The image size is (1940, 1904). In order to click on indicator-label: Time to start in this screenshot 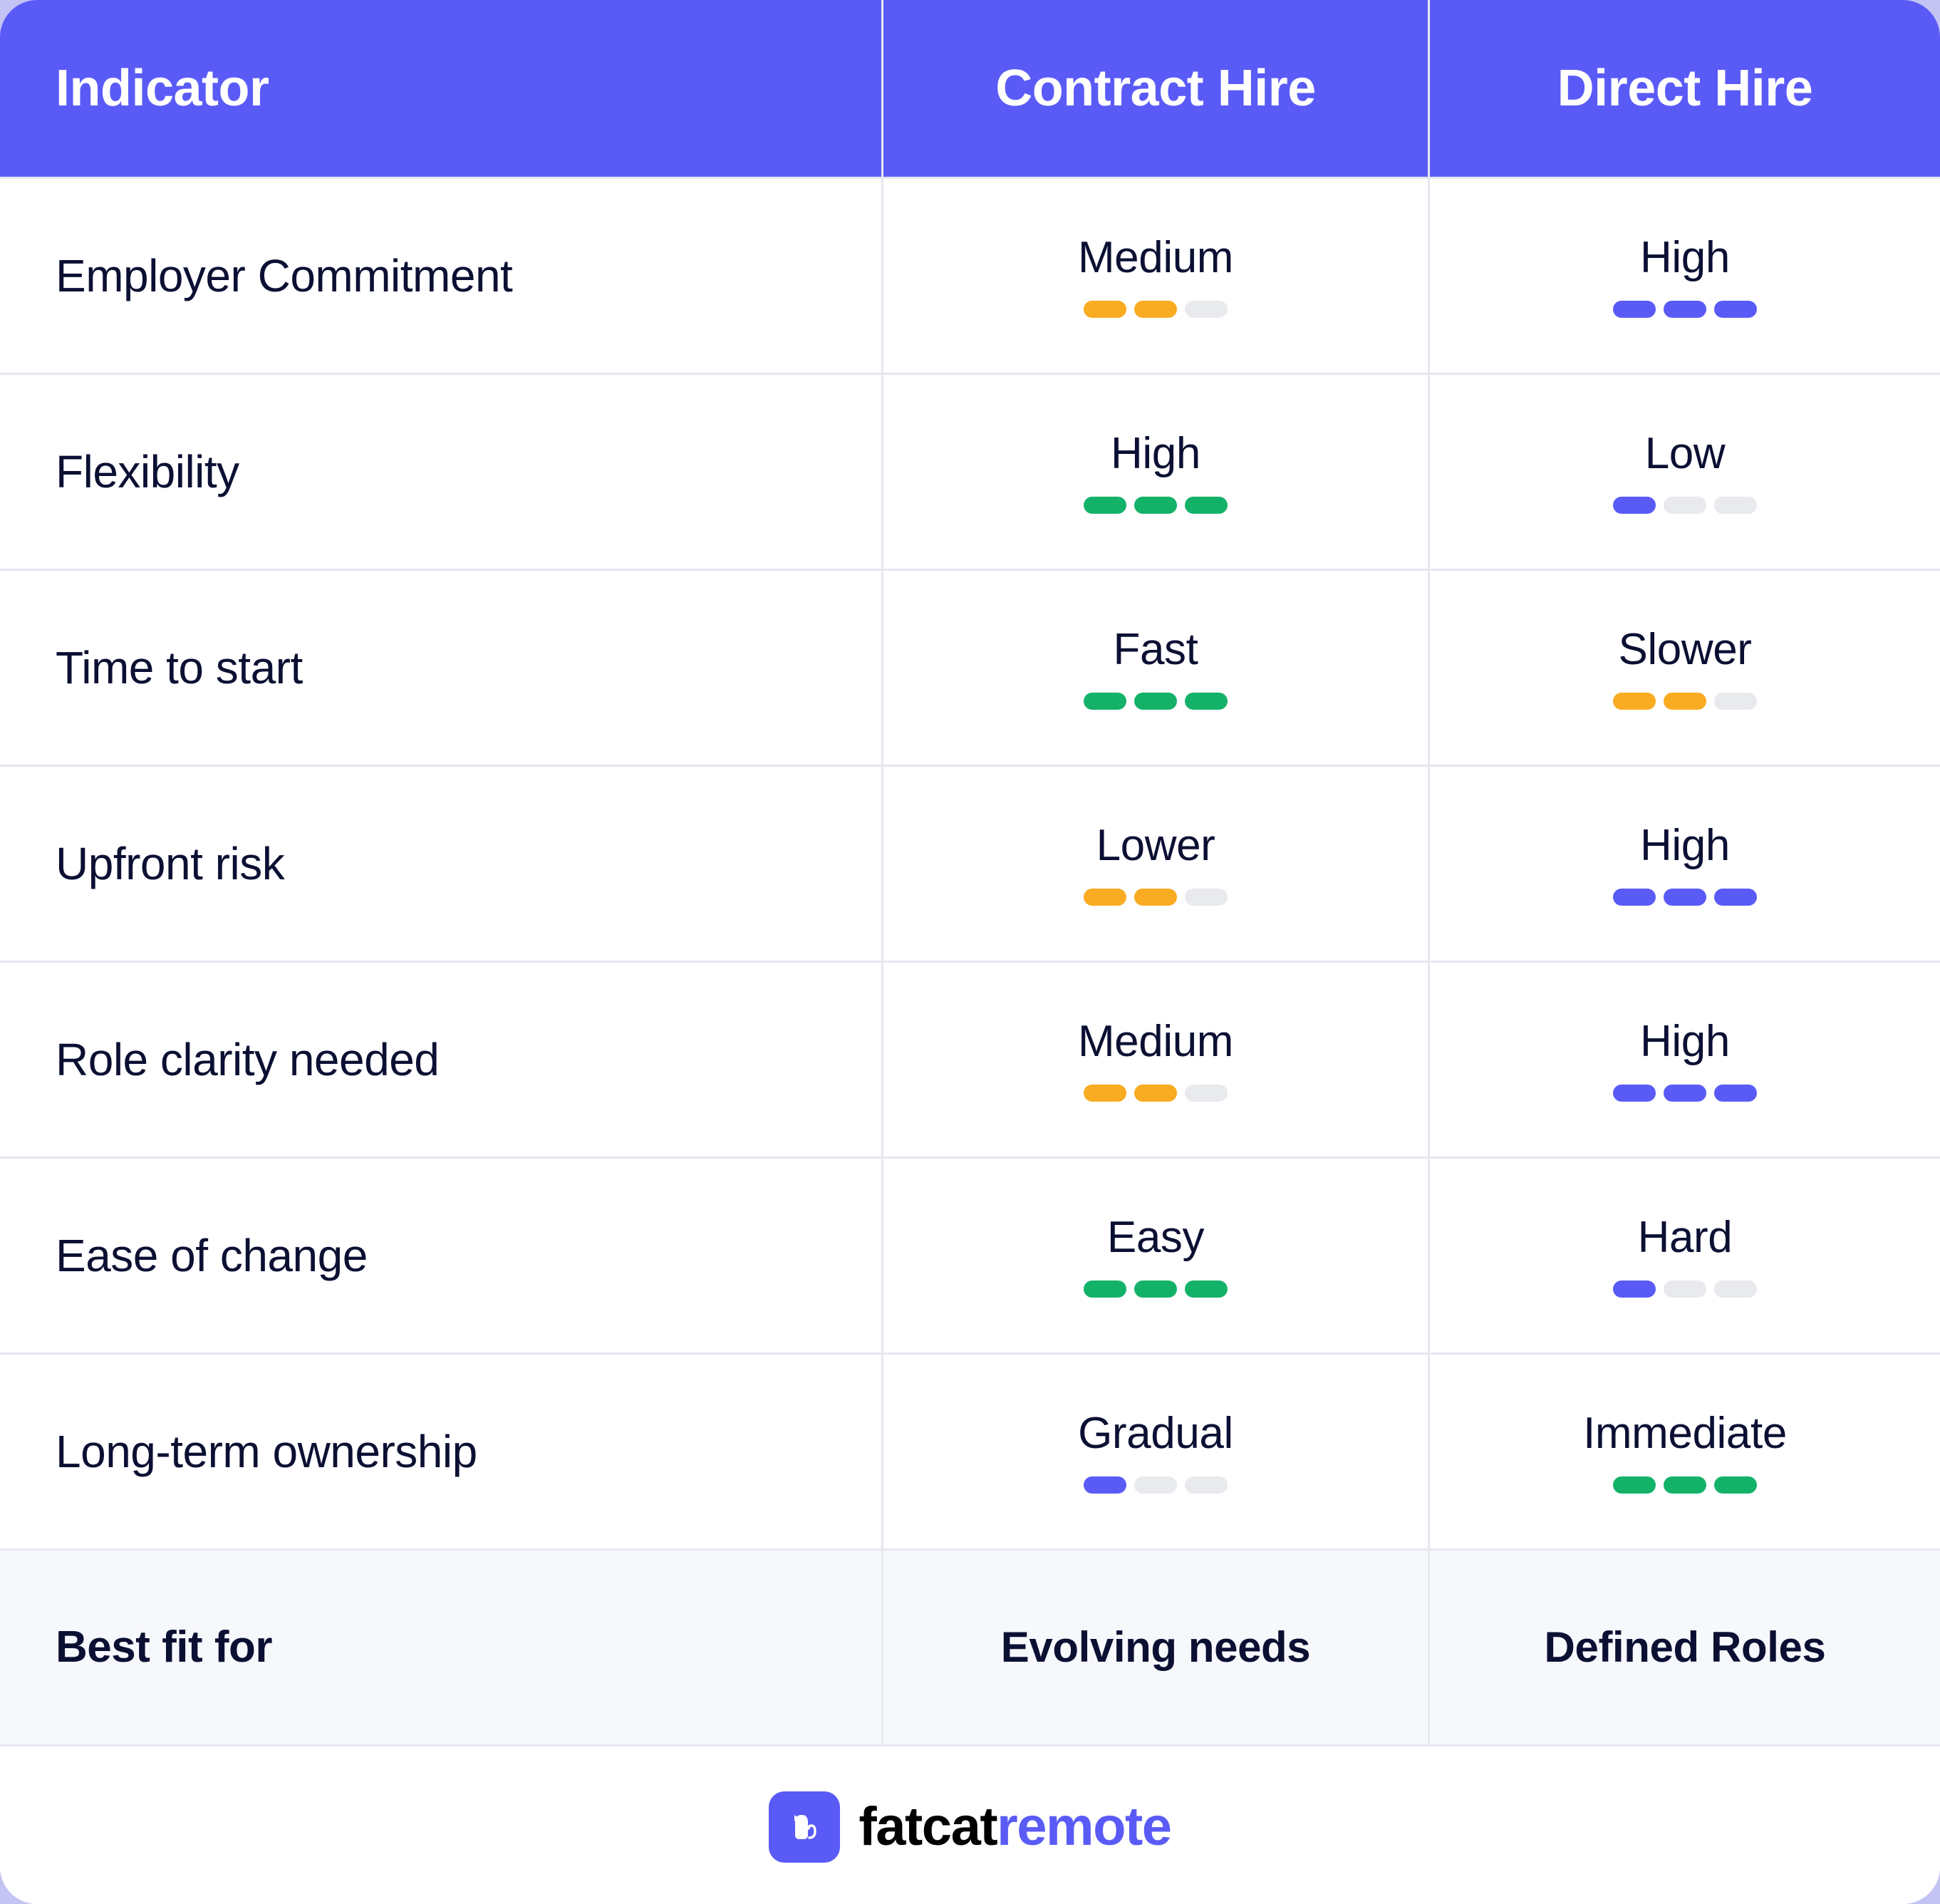, I will do `click(179, 667)`.